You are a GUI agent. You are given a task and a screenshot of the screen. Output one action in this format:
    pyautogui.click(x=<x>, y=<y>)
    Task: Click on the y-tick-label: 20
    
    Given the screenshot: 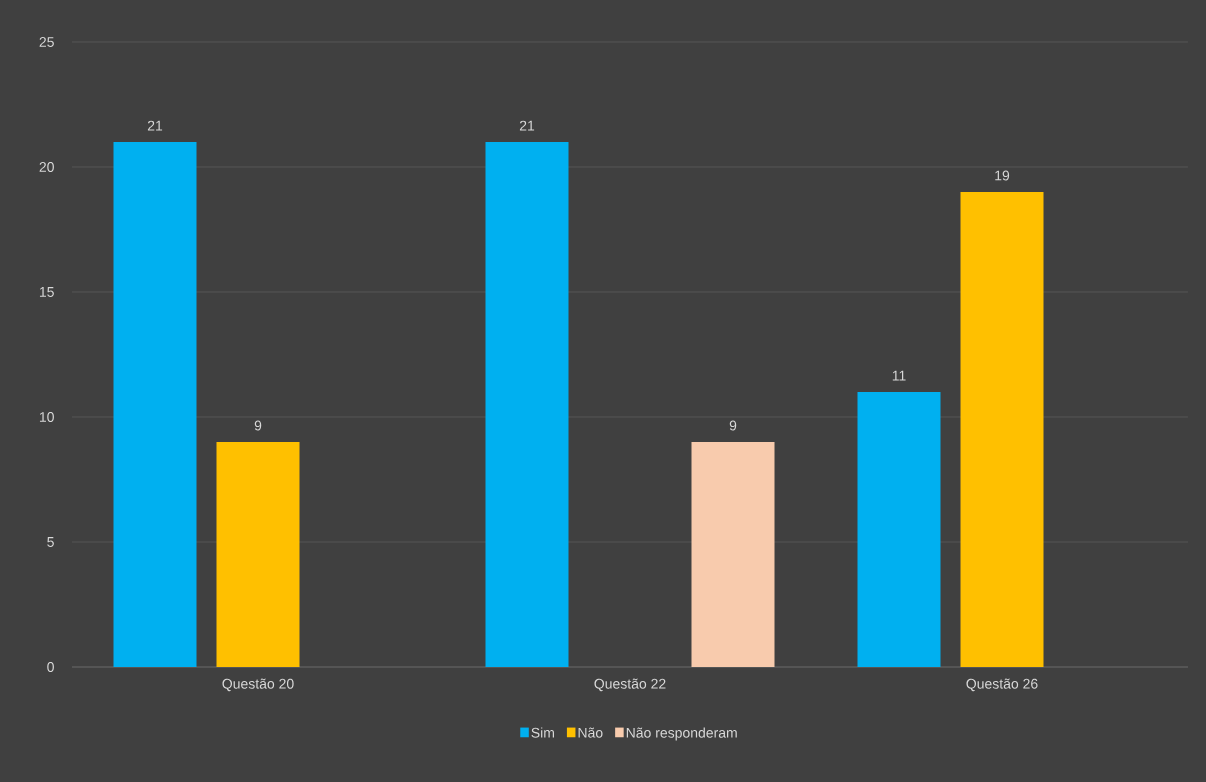 What is the action you would take?
    pyautogui.click(x=46, y=167)
    